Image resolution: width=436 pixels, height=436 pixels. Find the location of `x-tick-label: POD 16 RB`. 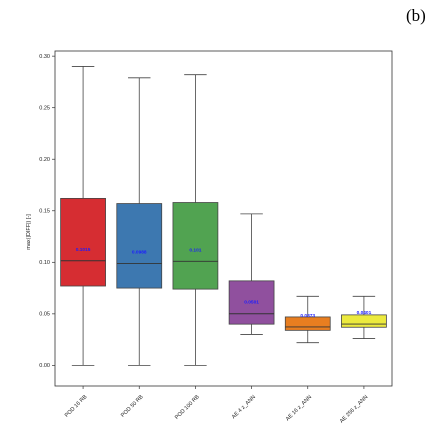

x-tick-label: POD 16 RB is located at coordinates (76, 406).